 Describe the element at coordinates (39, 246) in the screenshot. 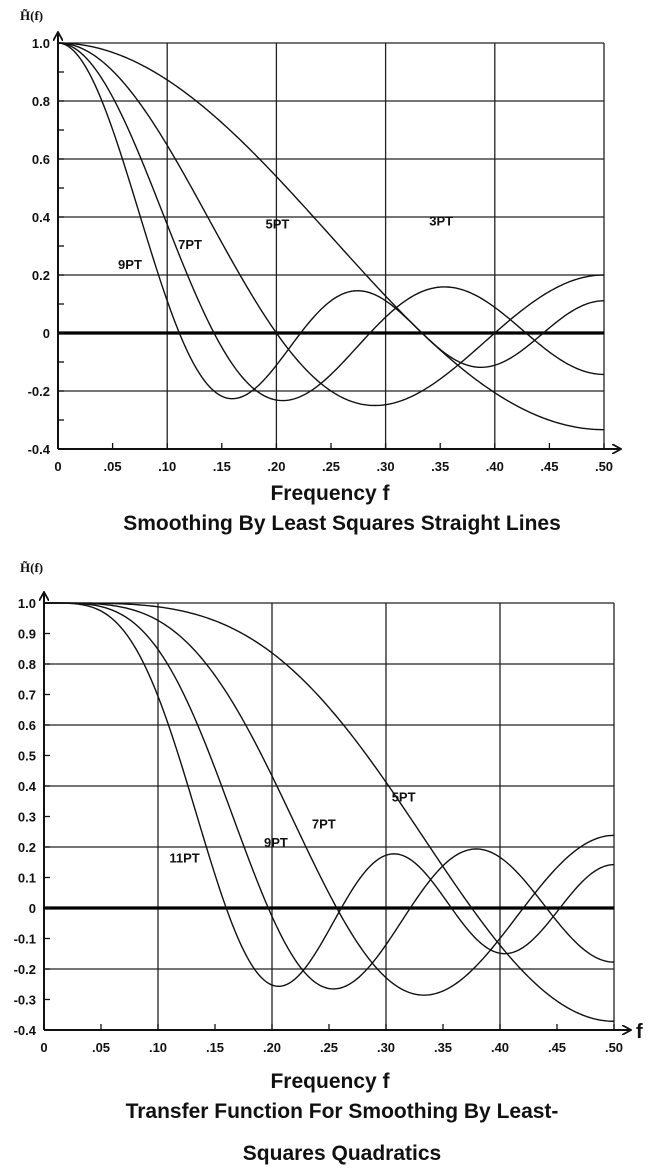

I see `y-tick-labels: 1.0 0.8 0.6 0.4 0.2 0 -0.2 -0.4` at that location.